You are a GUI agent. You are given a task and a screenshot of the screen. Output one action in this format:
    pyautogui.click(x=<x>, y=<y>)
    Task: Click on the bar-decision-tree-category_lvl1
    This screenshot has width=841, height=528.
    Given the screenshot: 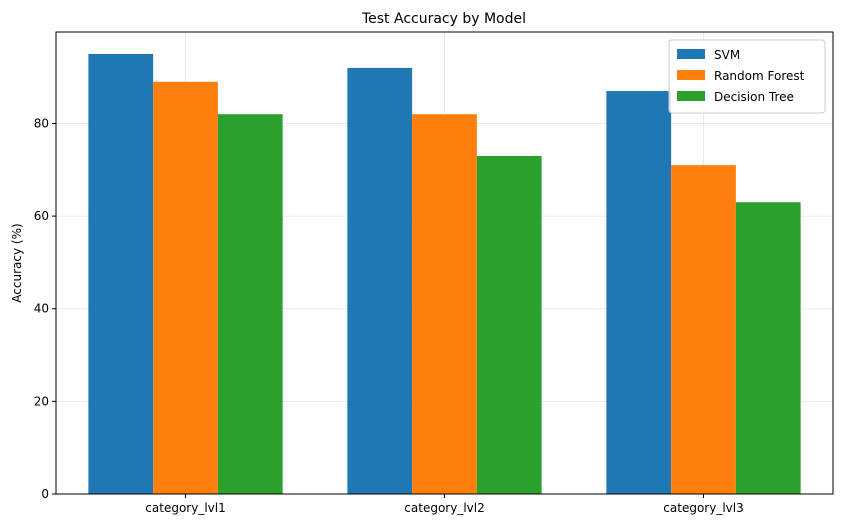 What is the action you would take?
    pyautogui.click(x=250, y=304)
    